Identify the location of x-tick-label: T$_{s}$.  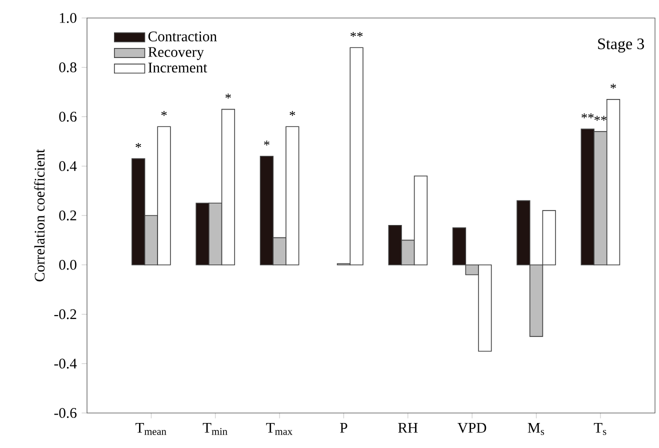
(600, 429).